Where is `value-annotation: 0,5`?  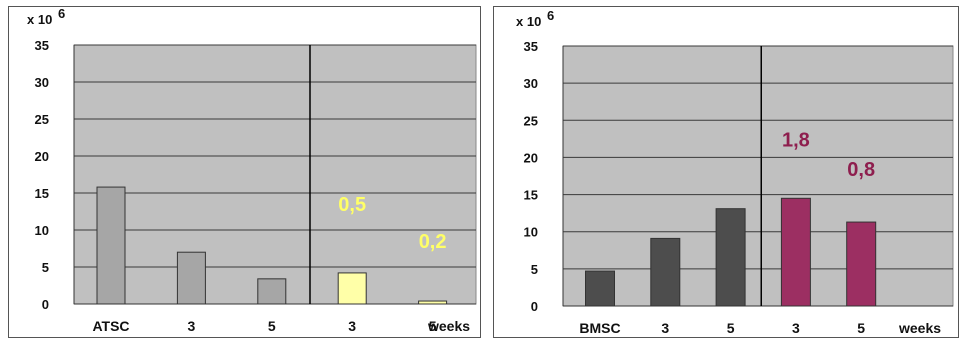
value-annotation: 0,5 is located at coordinates (352, 205).